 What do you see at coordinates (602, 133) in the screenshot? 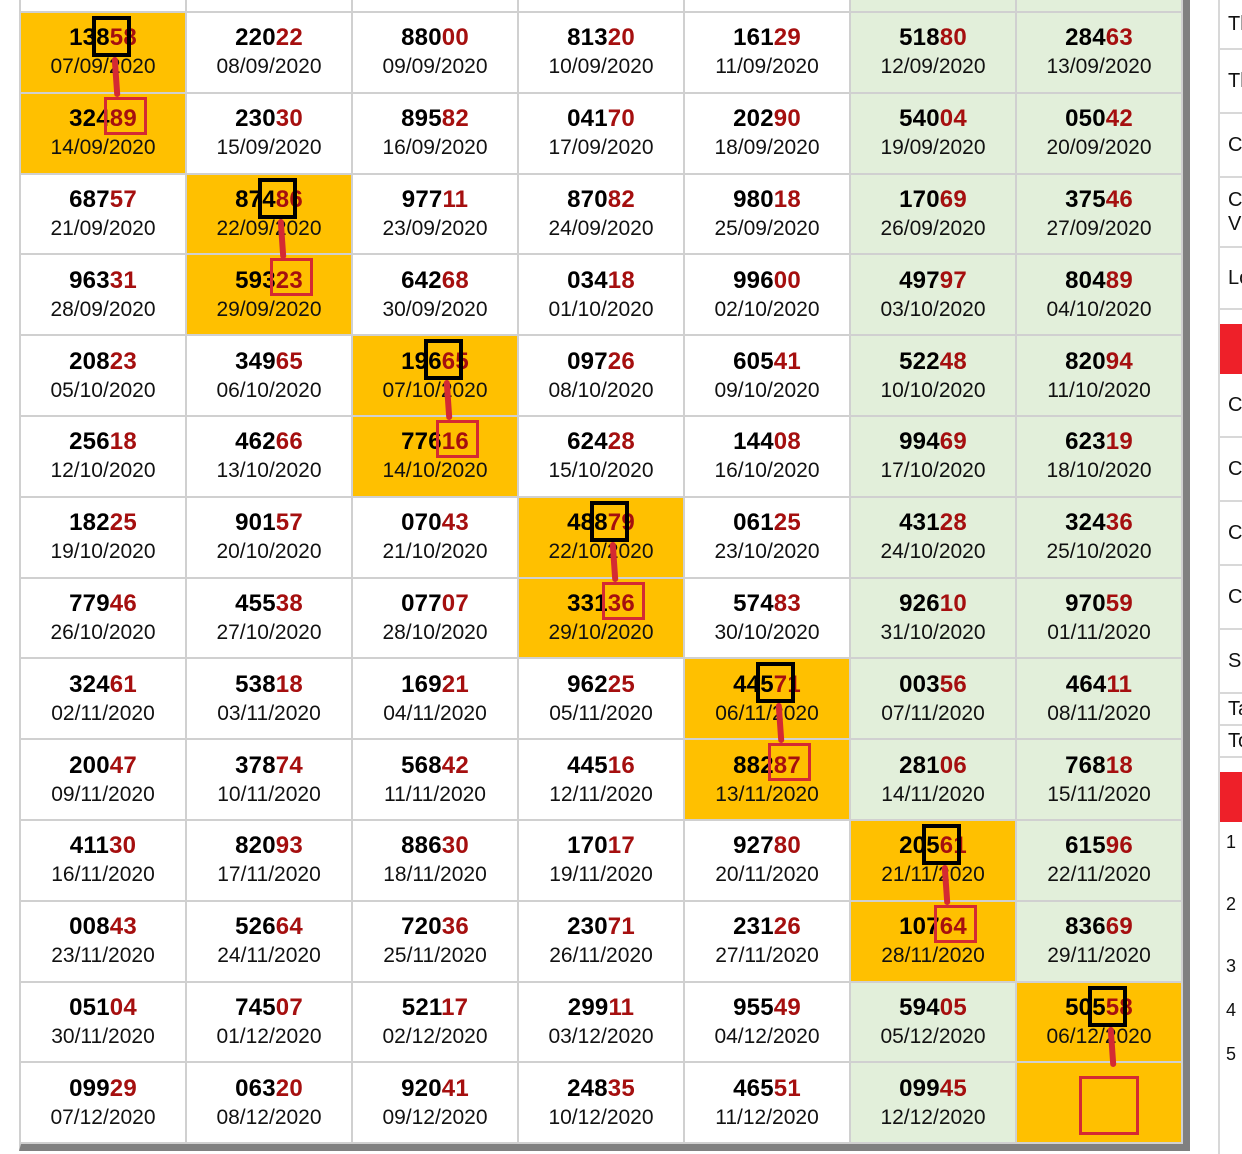
I see `result-cell: 04170 17/09/2020` at bounding box center [602, 133].